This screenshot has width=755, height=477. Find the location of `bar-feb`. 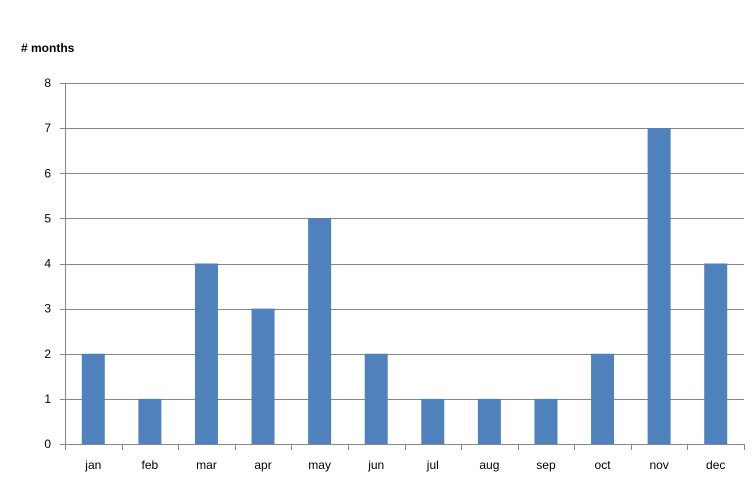

bar-feb is located at coordinates (150, 421).